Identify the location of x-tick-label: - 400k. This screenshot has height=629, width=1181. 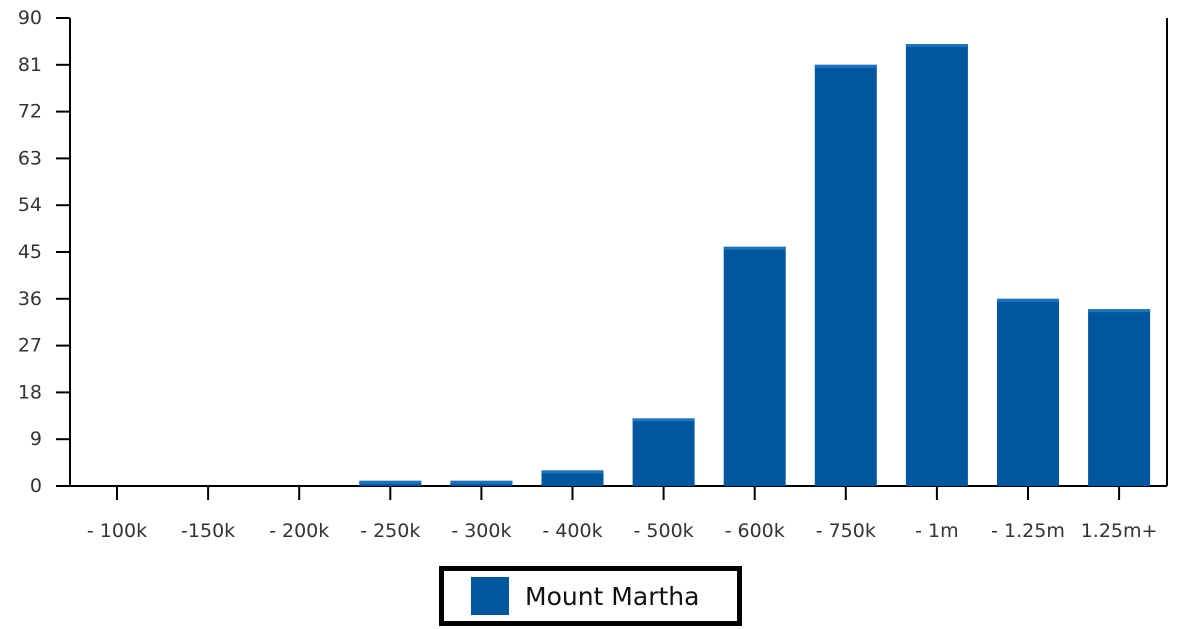
(572, 531).